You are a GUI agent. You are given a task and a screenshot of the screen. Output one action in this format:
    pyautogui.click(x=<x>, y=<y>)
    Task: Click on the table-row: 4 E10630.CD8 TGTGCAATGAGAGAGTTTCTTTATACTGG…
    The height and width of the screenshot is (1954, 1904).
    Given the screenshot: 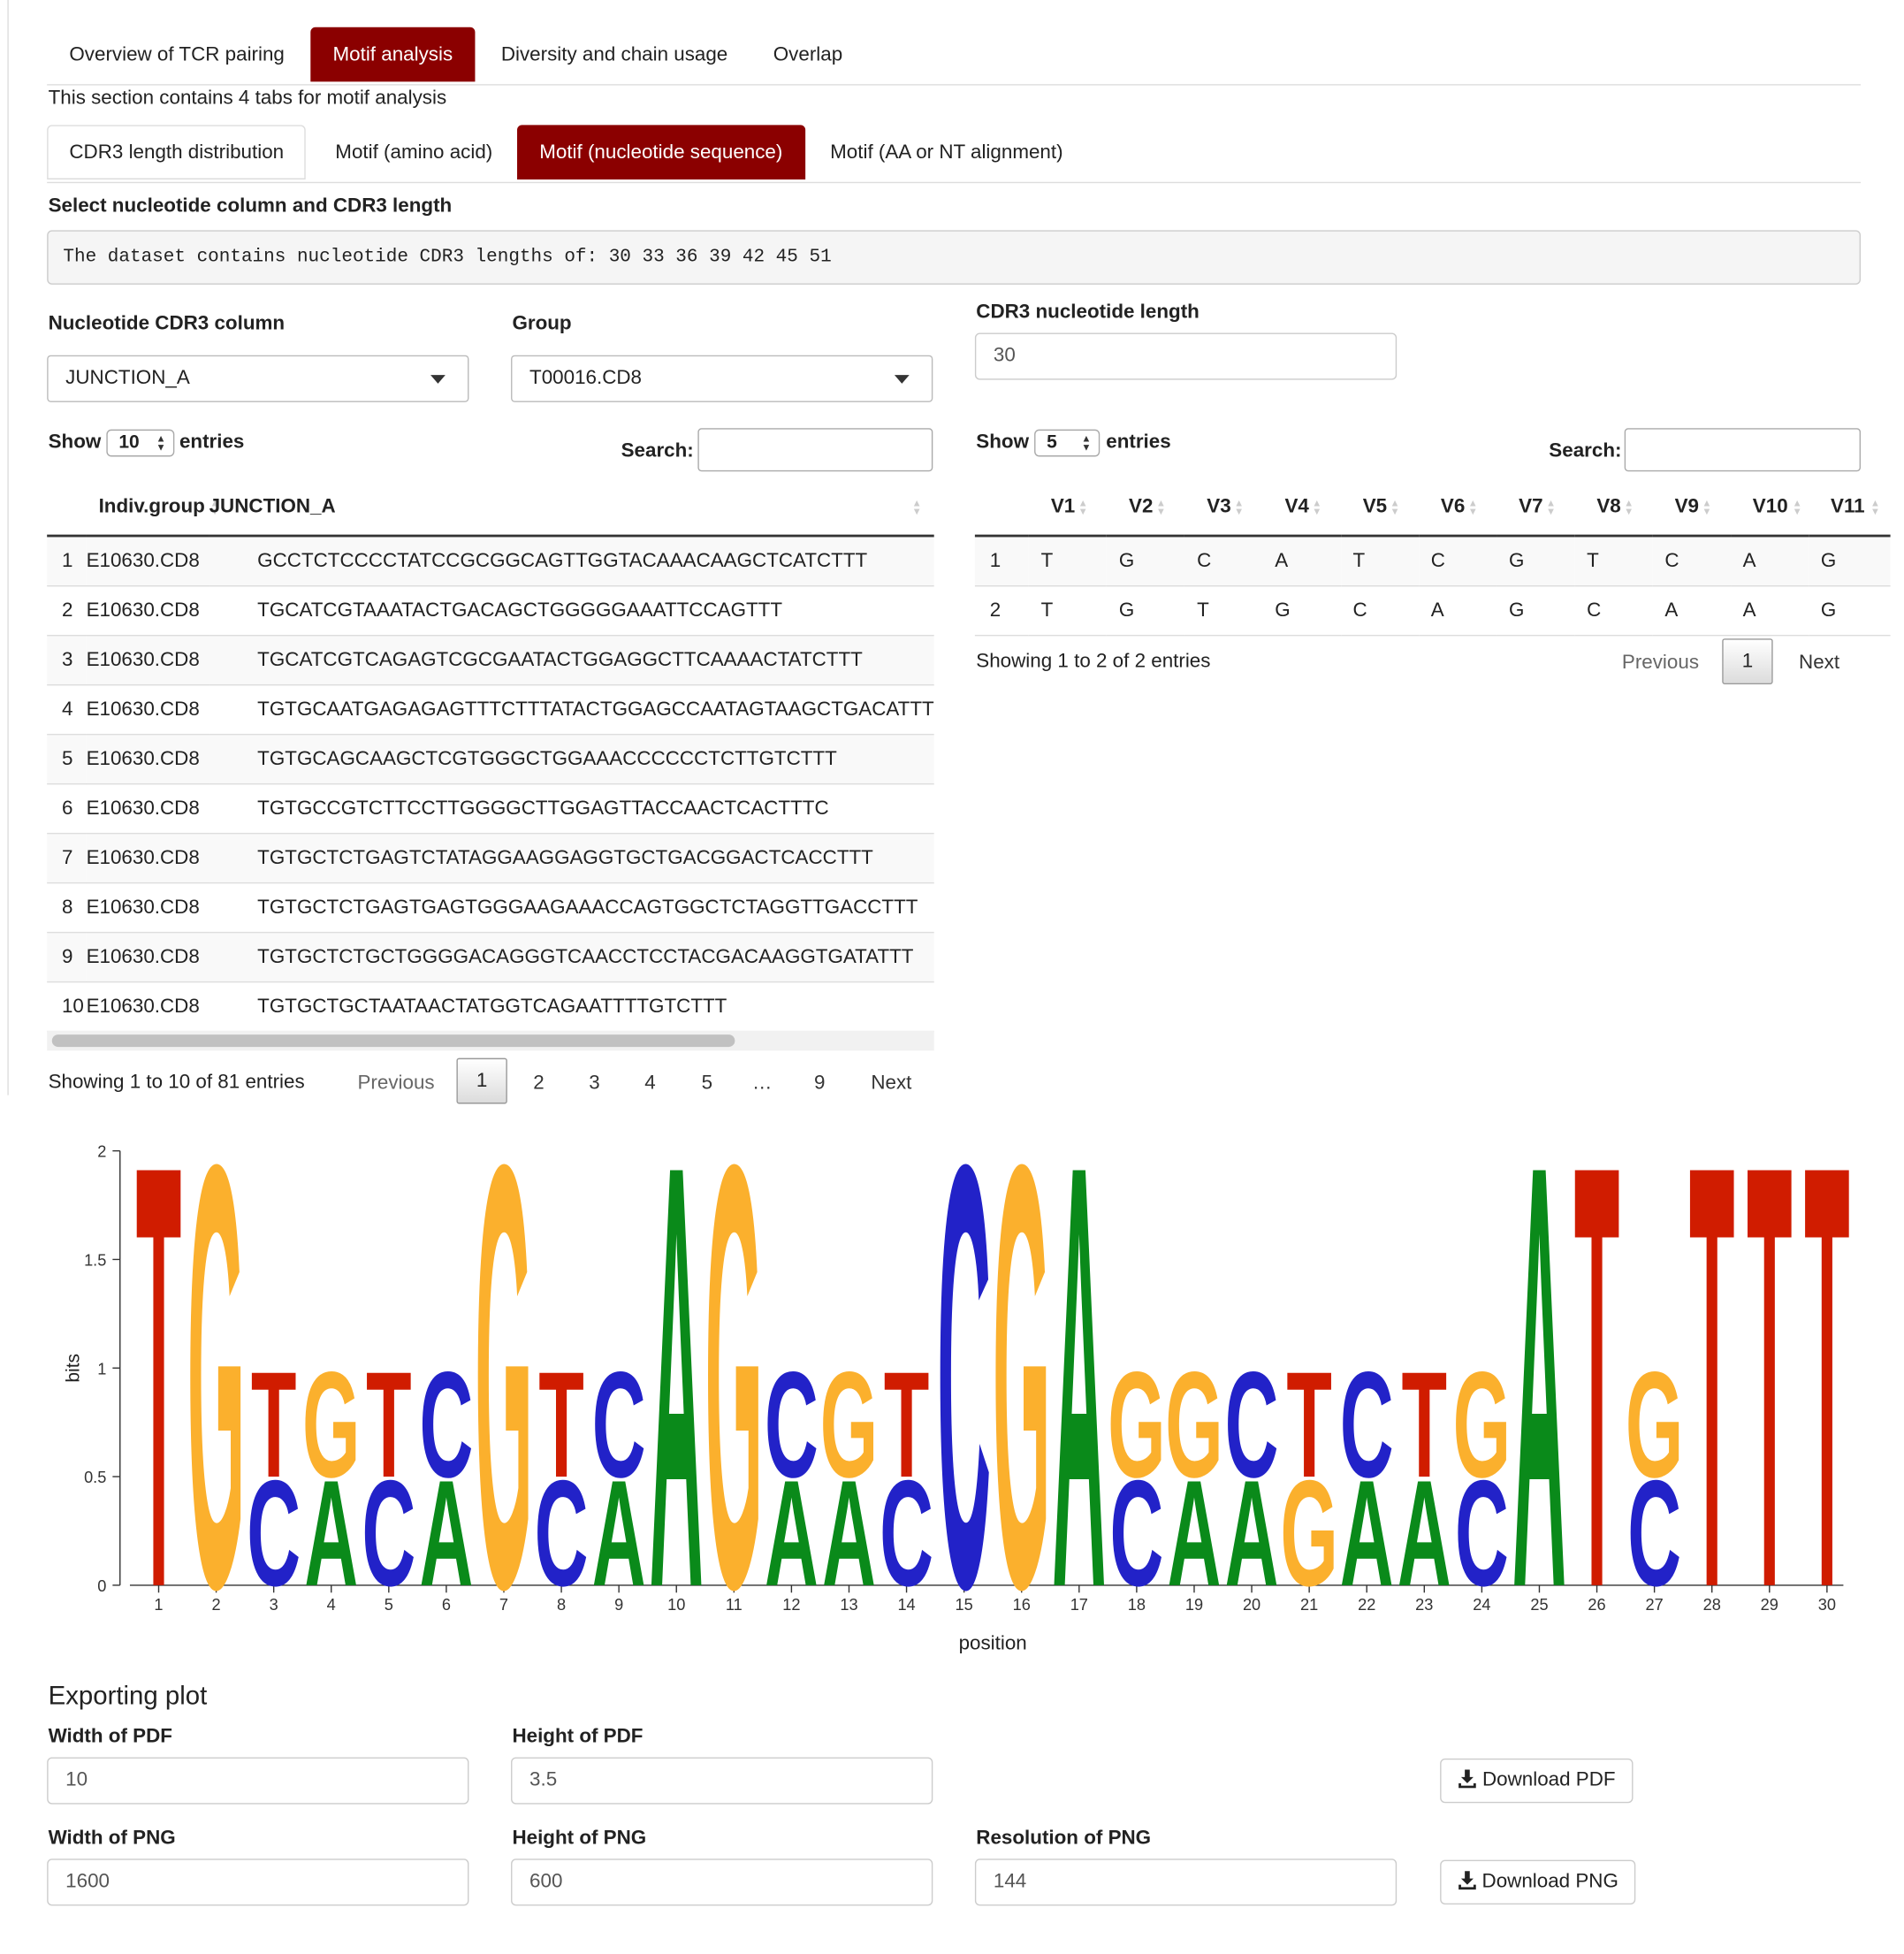 What is the action you would take?
    pyautogui.click(x=490, y=710)
    